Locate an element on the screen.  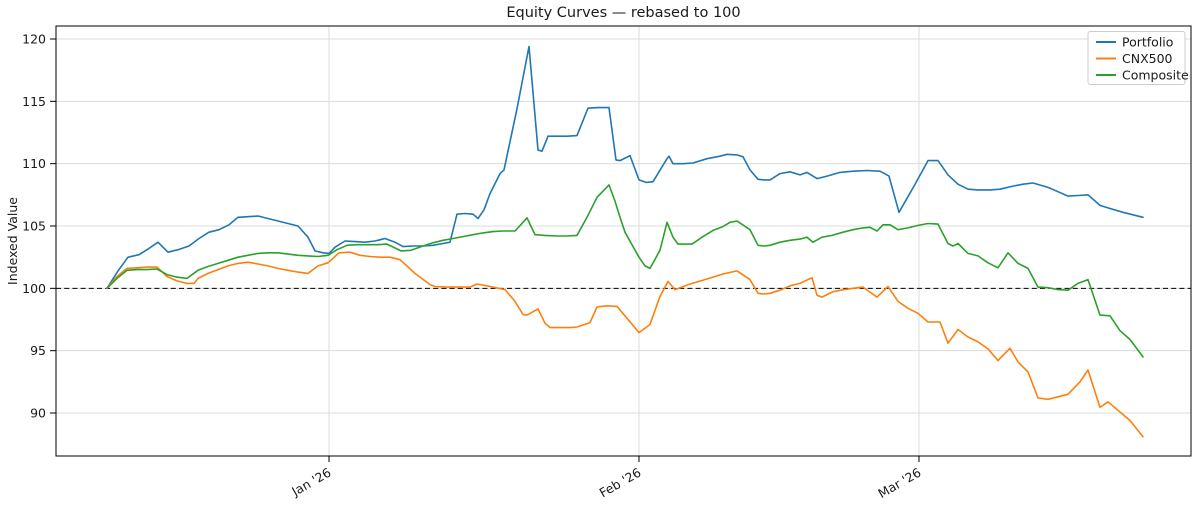
chart-title: Equity Curves — rebased to 100 is located at coordinates (623, 13).